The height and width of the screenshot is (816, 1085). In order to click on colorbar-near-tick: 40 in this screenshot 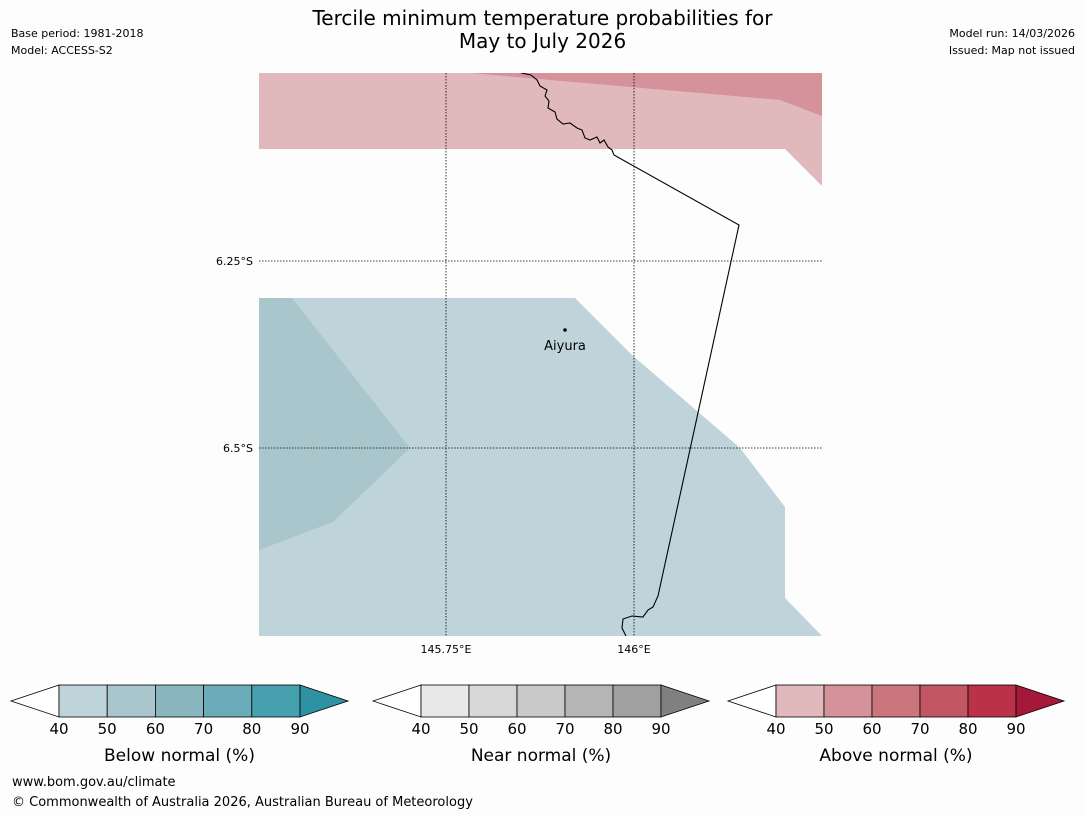, I will do `click(420, 729)`.